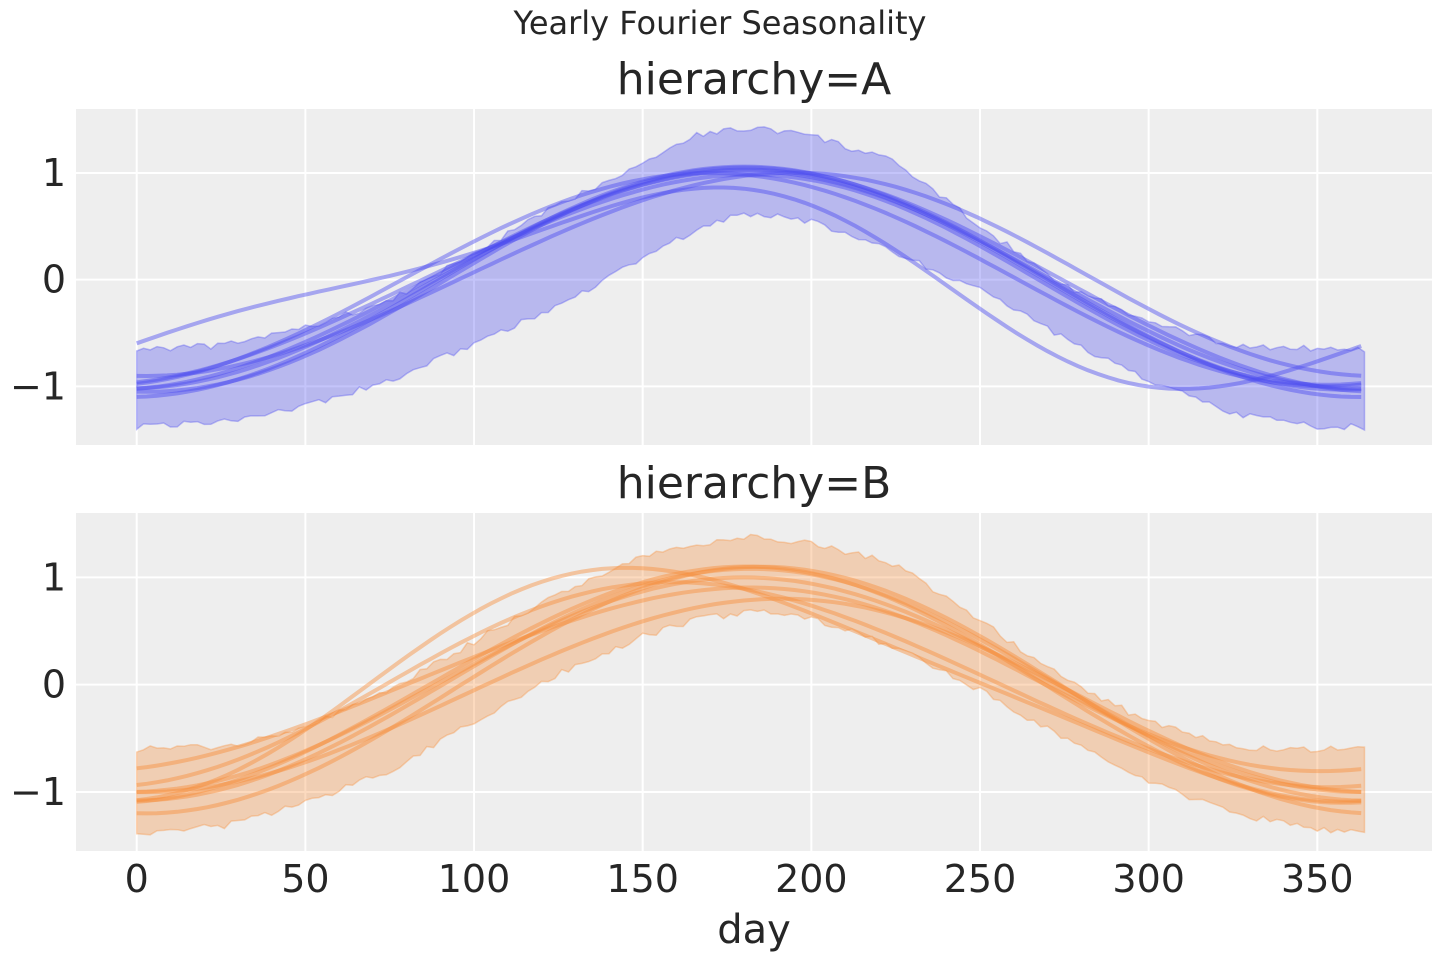  What do you see at coordinates (1148, 879) in the screenshot?
I see `x-tick-label: 300` at bounding box center [1148, 879].